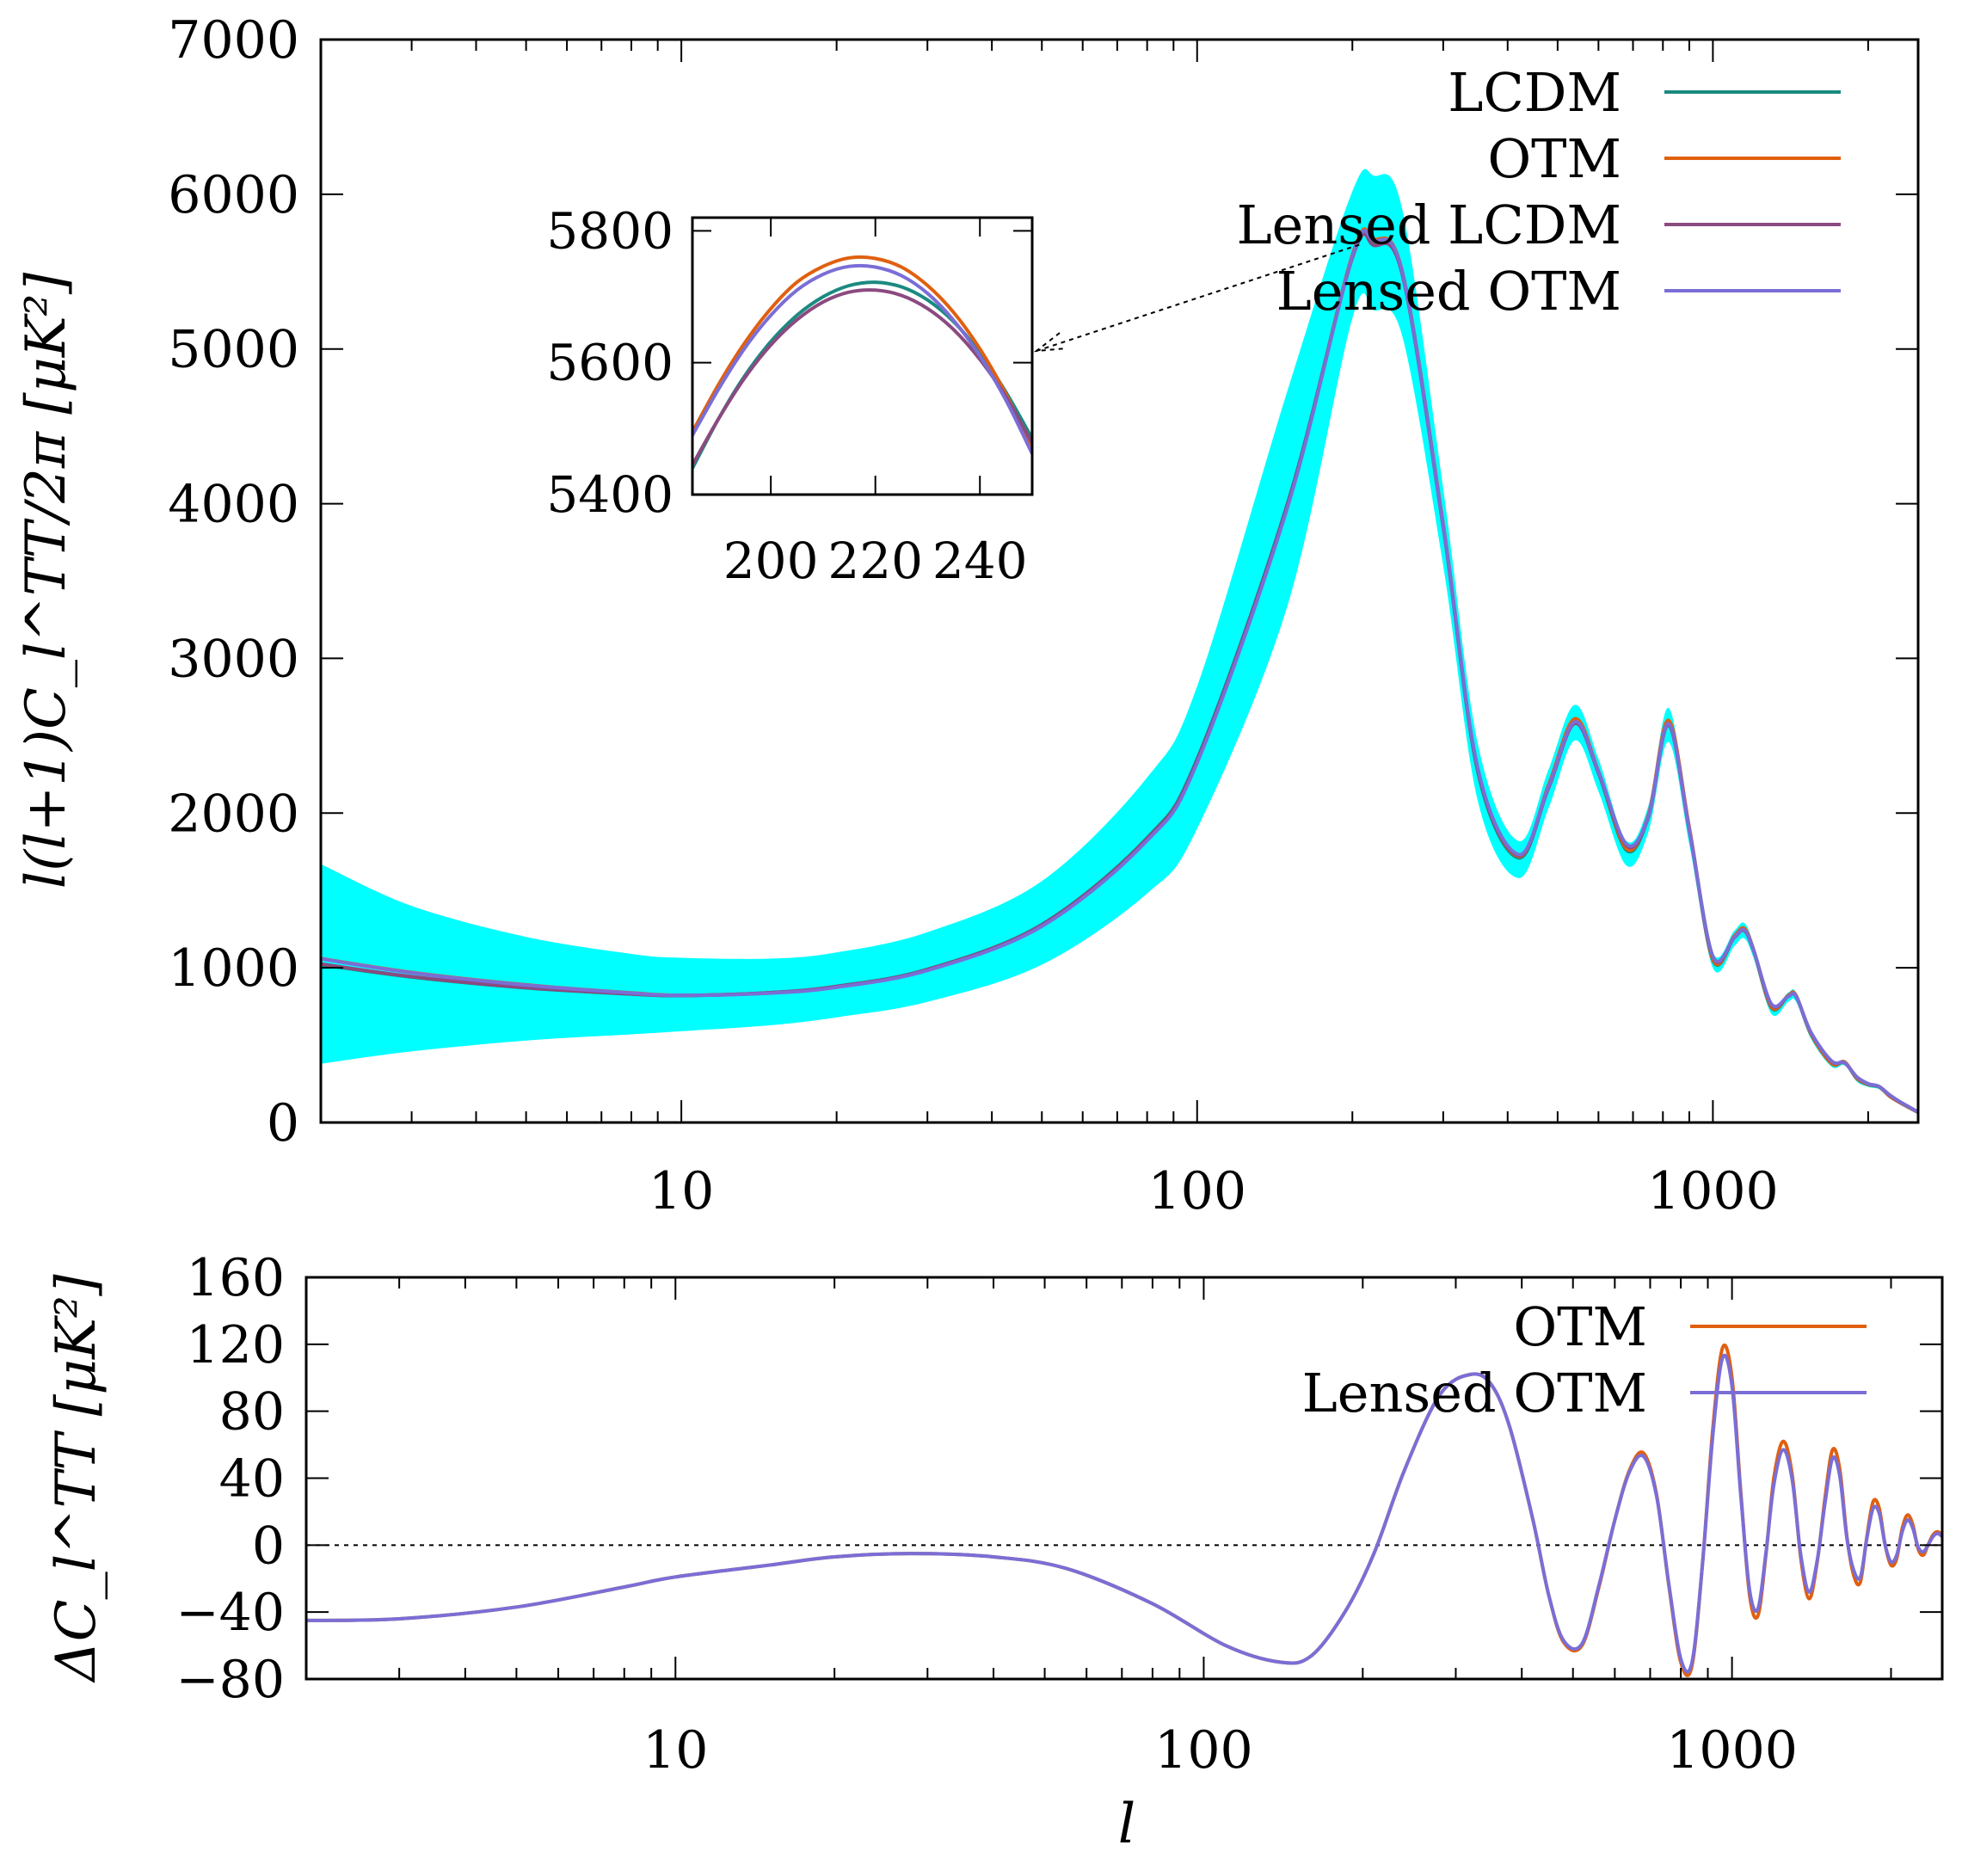 The width and height of the screenshot is (1962, 1876). I want to click on difference-legend-label: OTM, so click(1580, 1326).